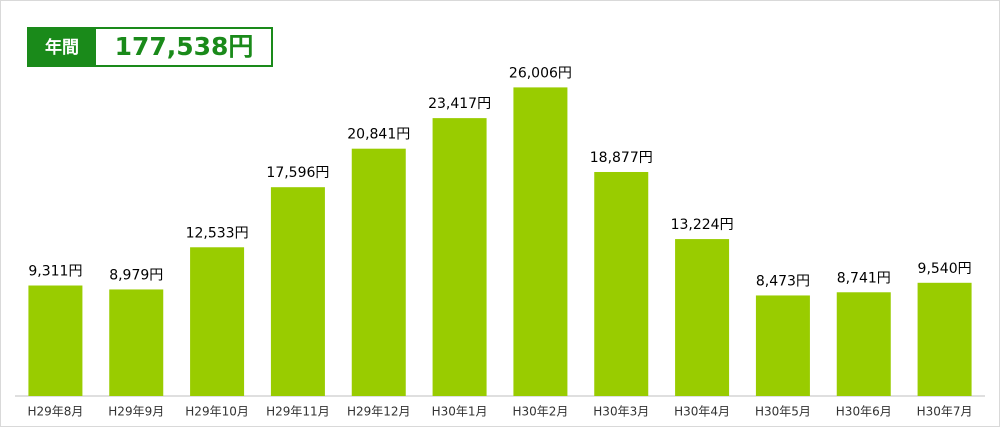 This screenshot has width=1000, height=427. Describe the element at coordinates (783, 281) in the screenshot. I see `value-label: 8,473円` at that location.